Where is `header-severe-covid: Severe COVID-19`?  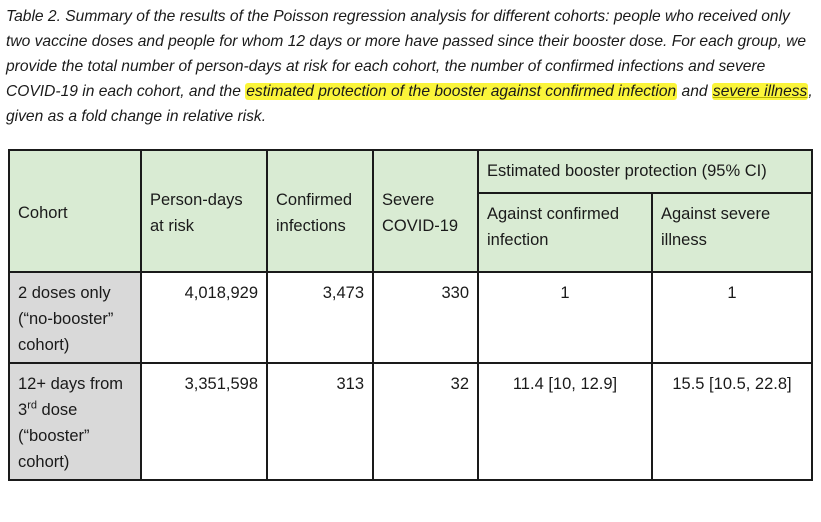 header-severe-covid: Severe COVID-19 is located at coordinates (425, 211).